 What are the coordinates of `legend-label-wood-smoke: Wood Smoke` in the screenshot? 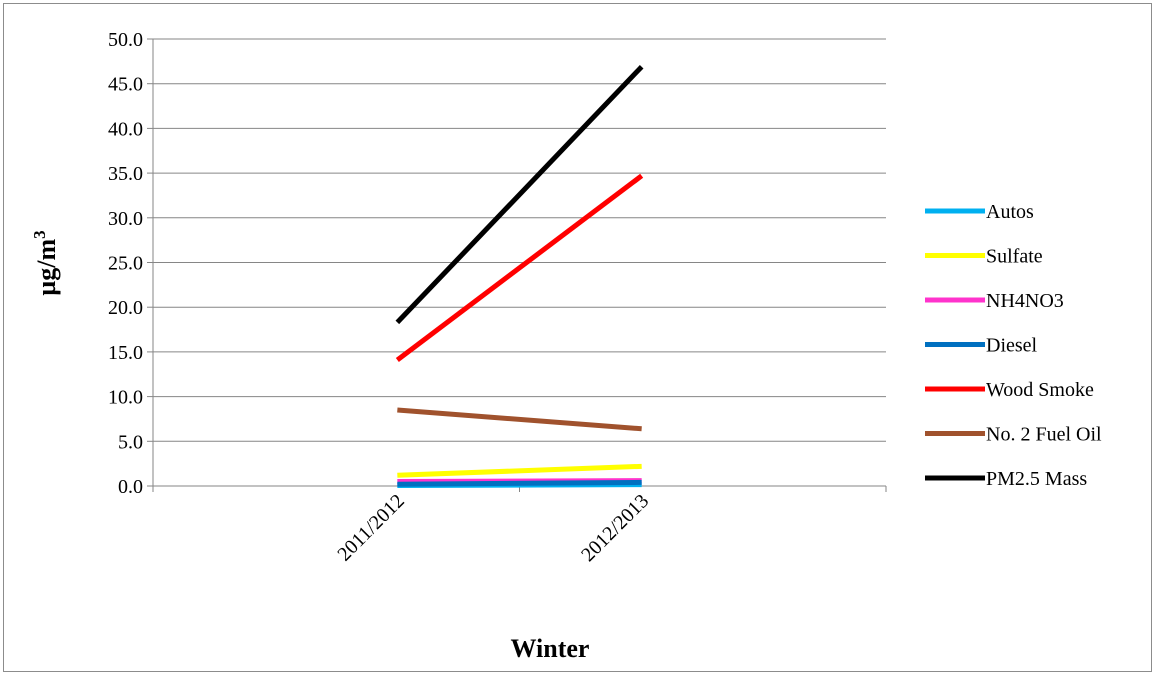 It's located at (1040, 390).